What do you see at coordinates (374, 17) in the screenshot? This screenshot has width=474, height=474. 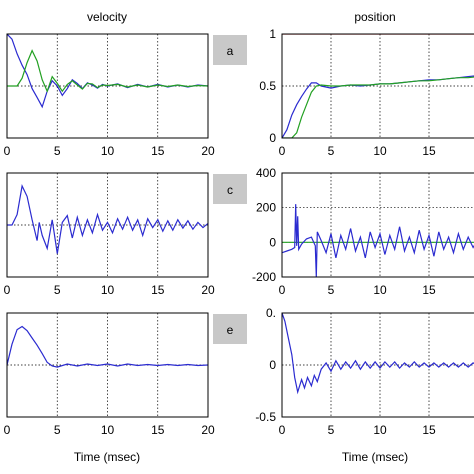 I see `position-column-title: position` at bounding box center [374, 17].